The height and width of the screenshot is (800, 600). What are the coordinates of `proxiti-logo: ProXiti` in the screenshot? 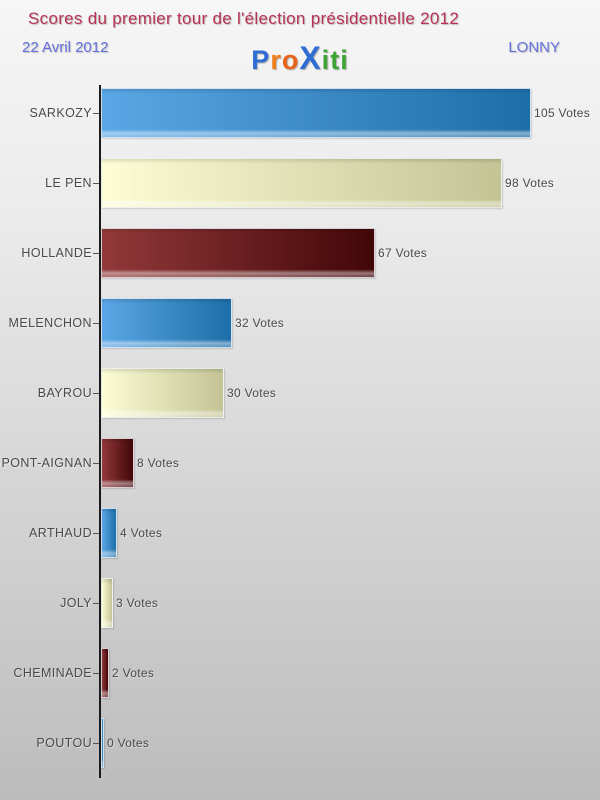 It's located at (300, 58).